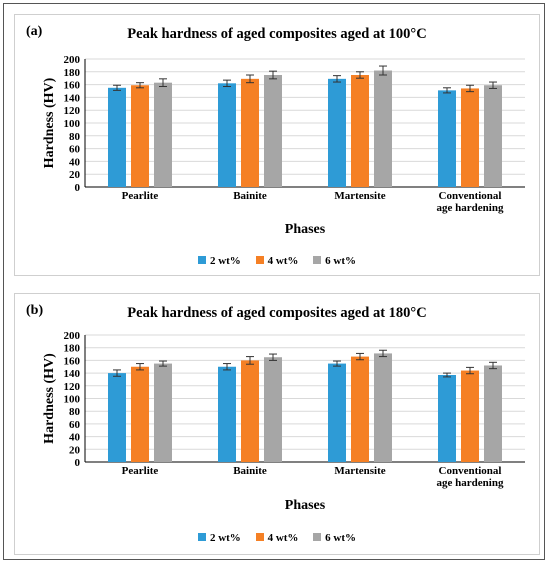  I want to click on legend-b: 2 wt% 4 wt% 6 wt%, so click(277, 538).